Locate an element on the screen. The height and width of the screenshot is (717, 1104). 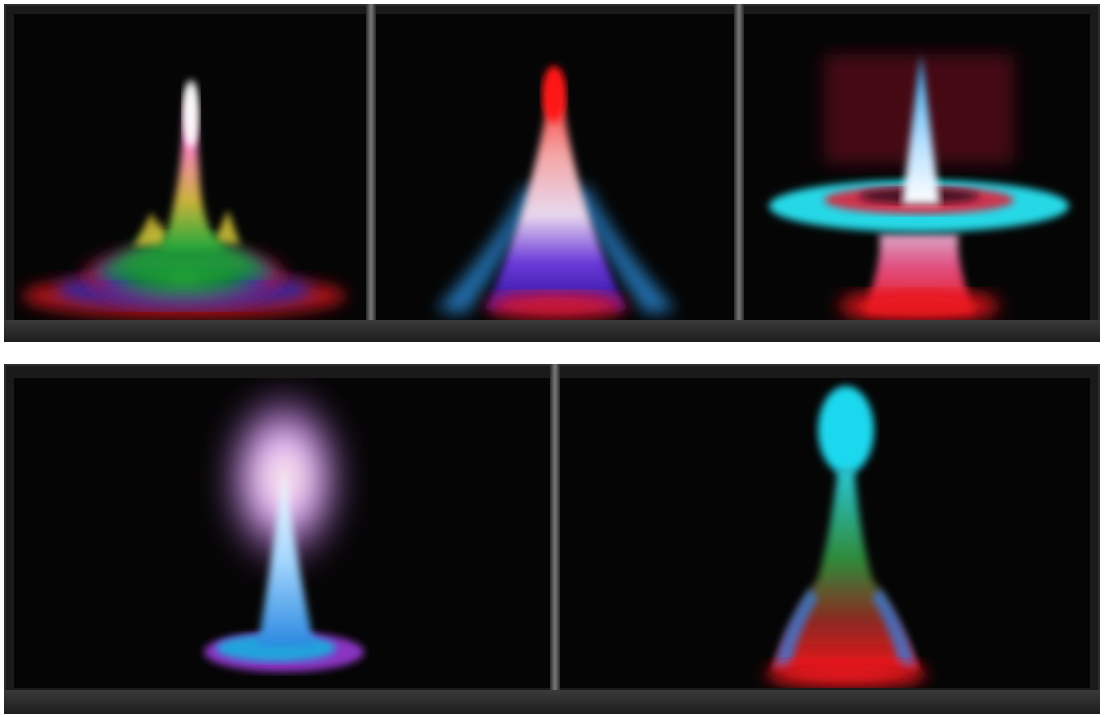
plume-green-pink-image is located at coordinates (184, 199).